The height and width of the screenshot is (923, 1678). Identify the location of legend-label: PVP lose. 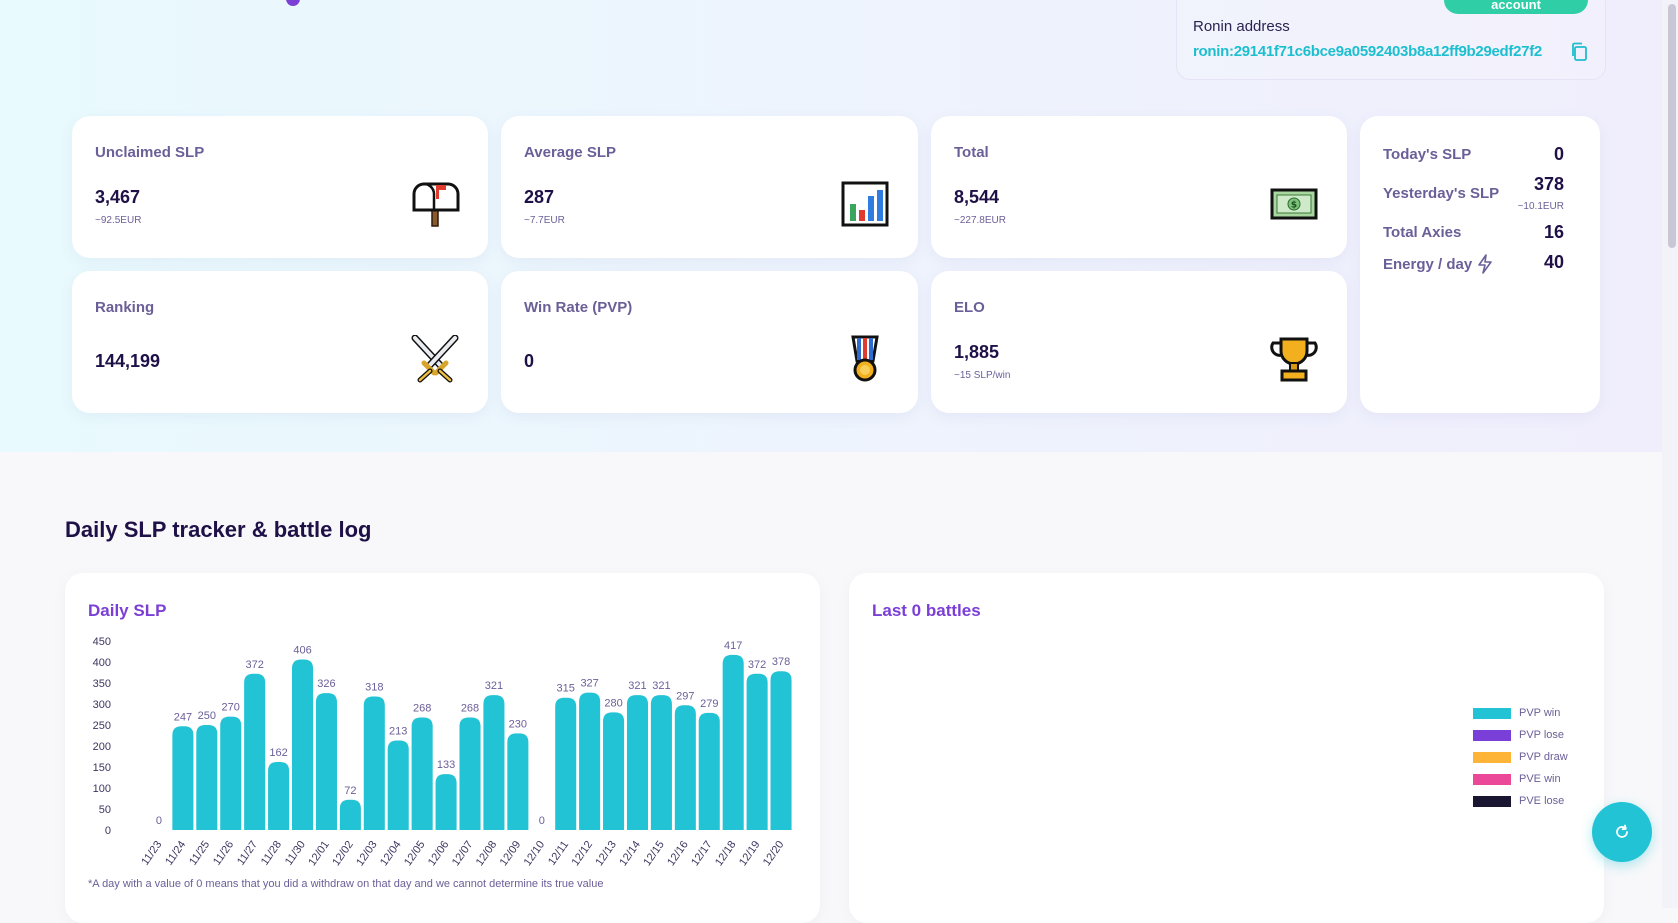
(1542, 735).